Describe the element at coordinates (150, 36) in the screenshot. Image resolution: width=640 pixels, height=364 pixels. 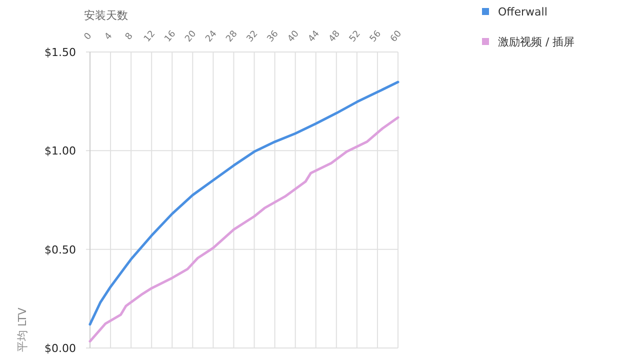
I see `x-tick-label: 12` at that location.